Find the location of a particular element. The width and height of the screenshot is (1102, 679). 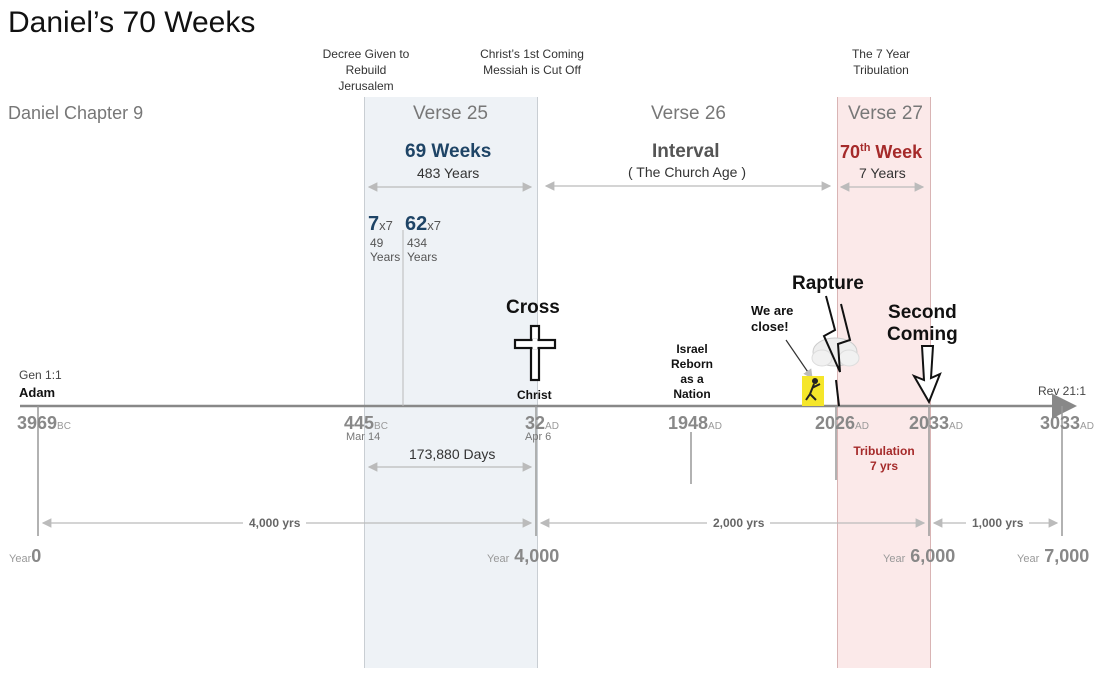

second-coming-line-2: Coming is located at coordinates (922, 334).